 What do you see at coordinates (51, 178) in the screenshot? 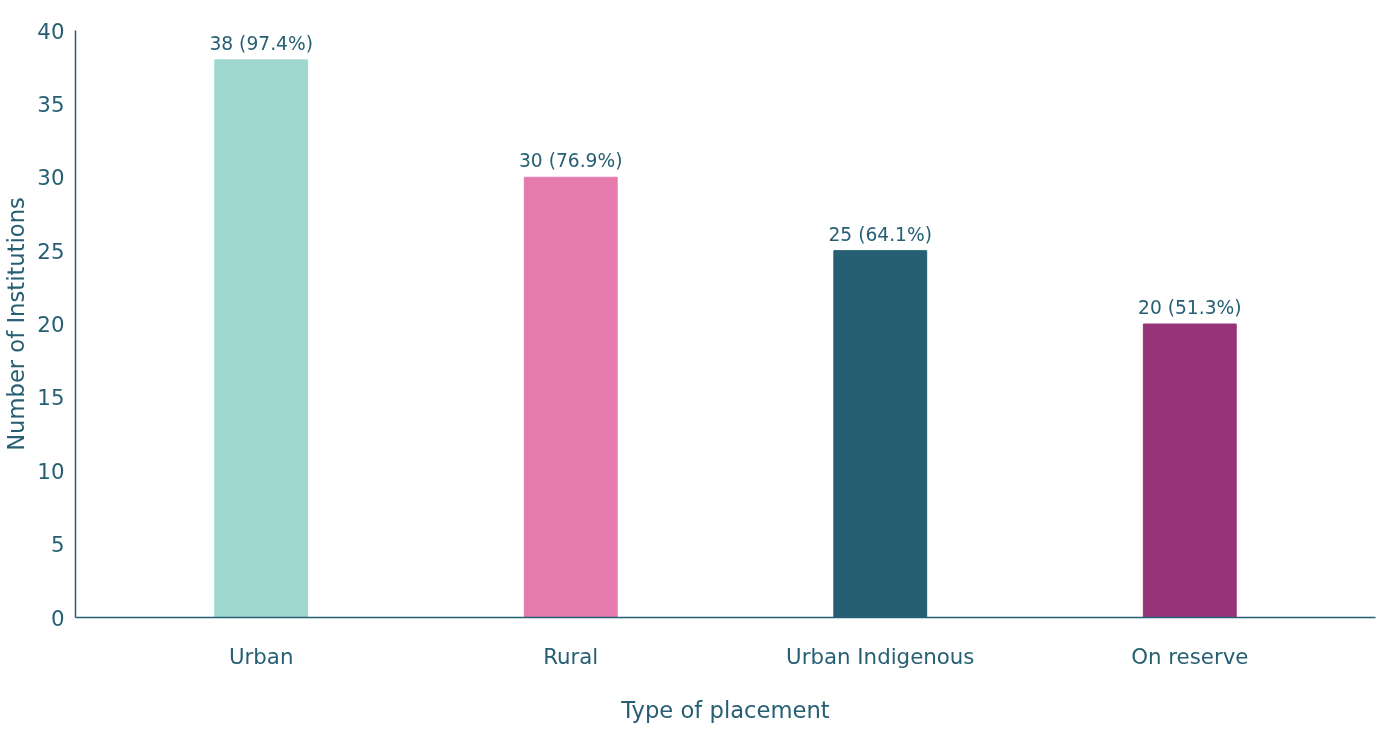
I see `y-tick-label: 30` at bounding box center [51, 178].